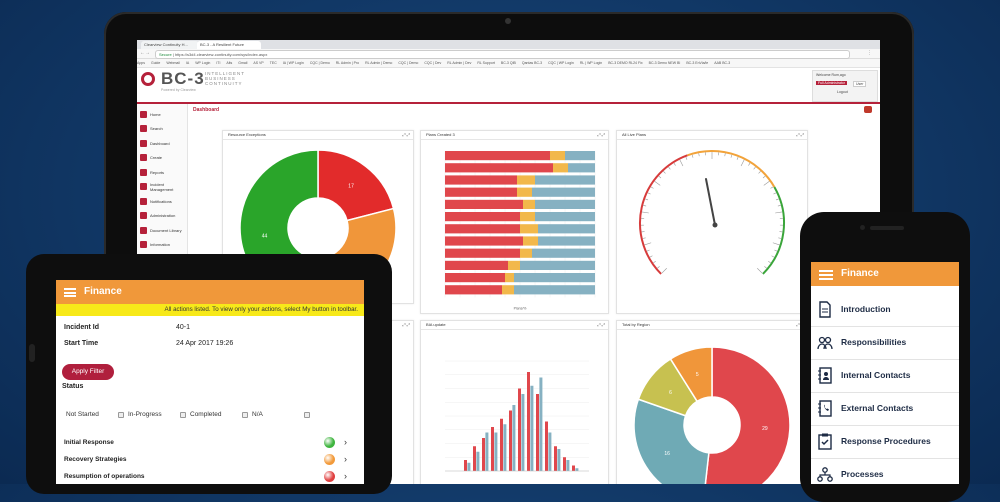  I want to click on panel-bia-update: BIA update ⤢ ⤢, so click(514, 402).